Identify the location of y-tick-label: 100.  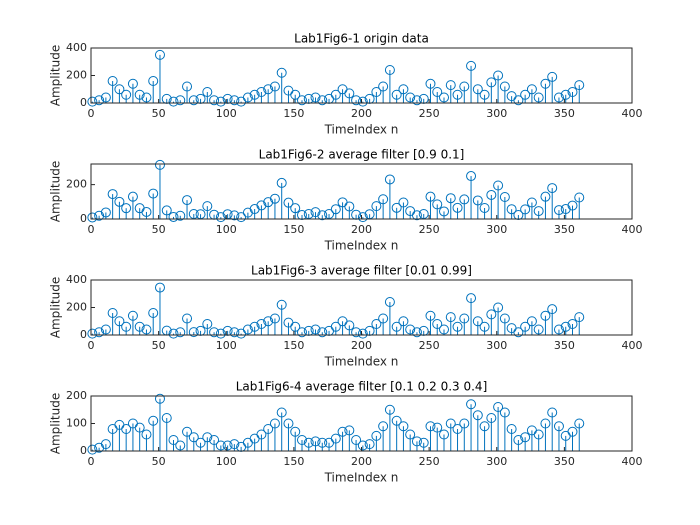
(76, 423).